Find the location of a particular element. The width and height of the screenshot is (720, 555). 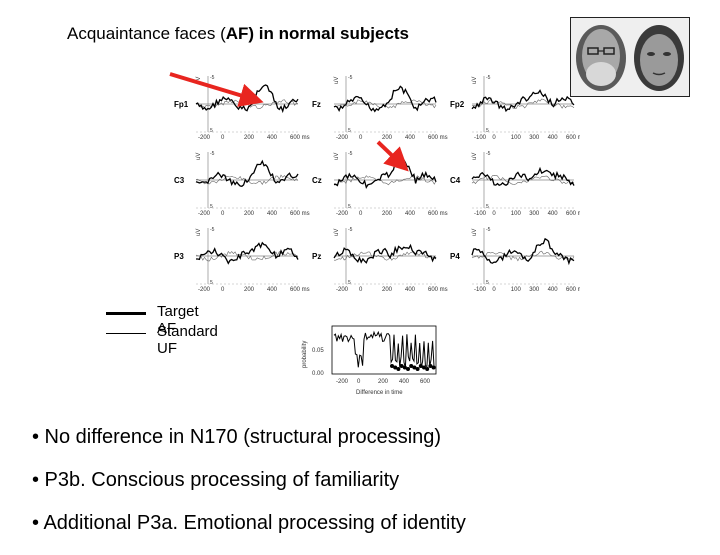

erp-cell-cz: uV -5 5 Cz -200 0 200 400 600 ms is located at coordinates (380, 184).